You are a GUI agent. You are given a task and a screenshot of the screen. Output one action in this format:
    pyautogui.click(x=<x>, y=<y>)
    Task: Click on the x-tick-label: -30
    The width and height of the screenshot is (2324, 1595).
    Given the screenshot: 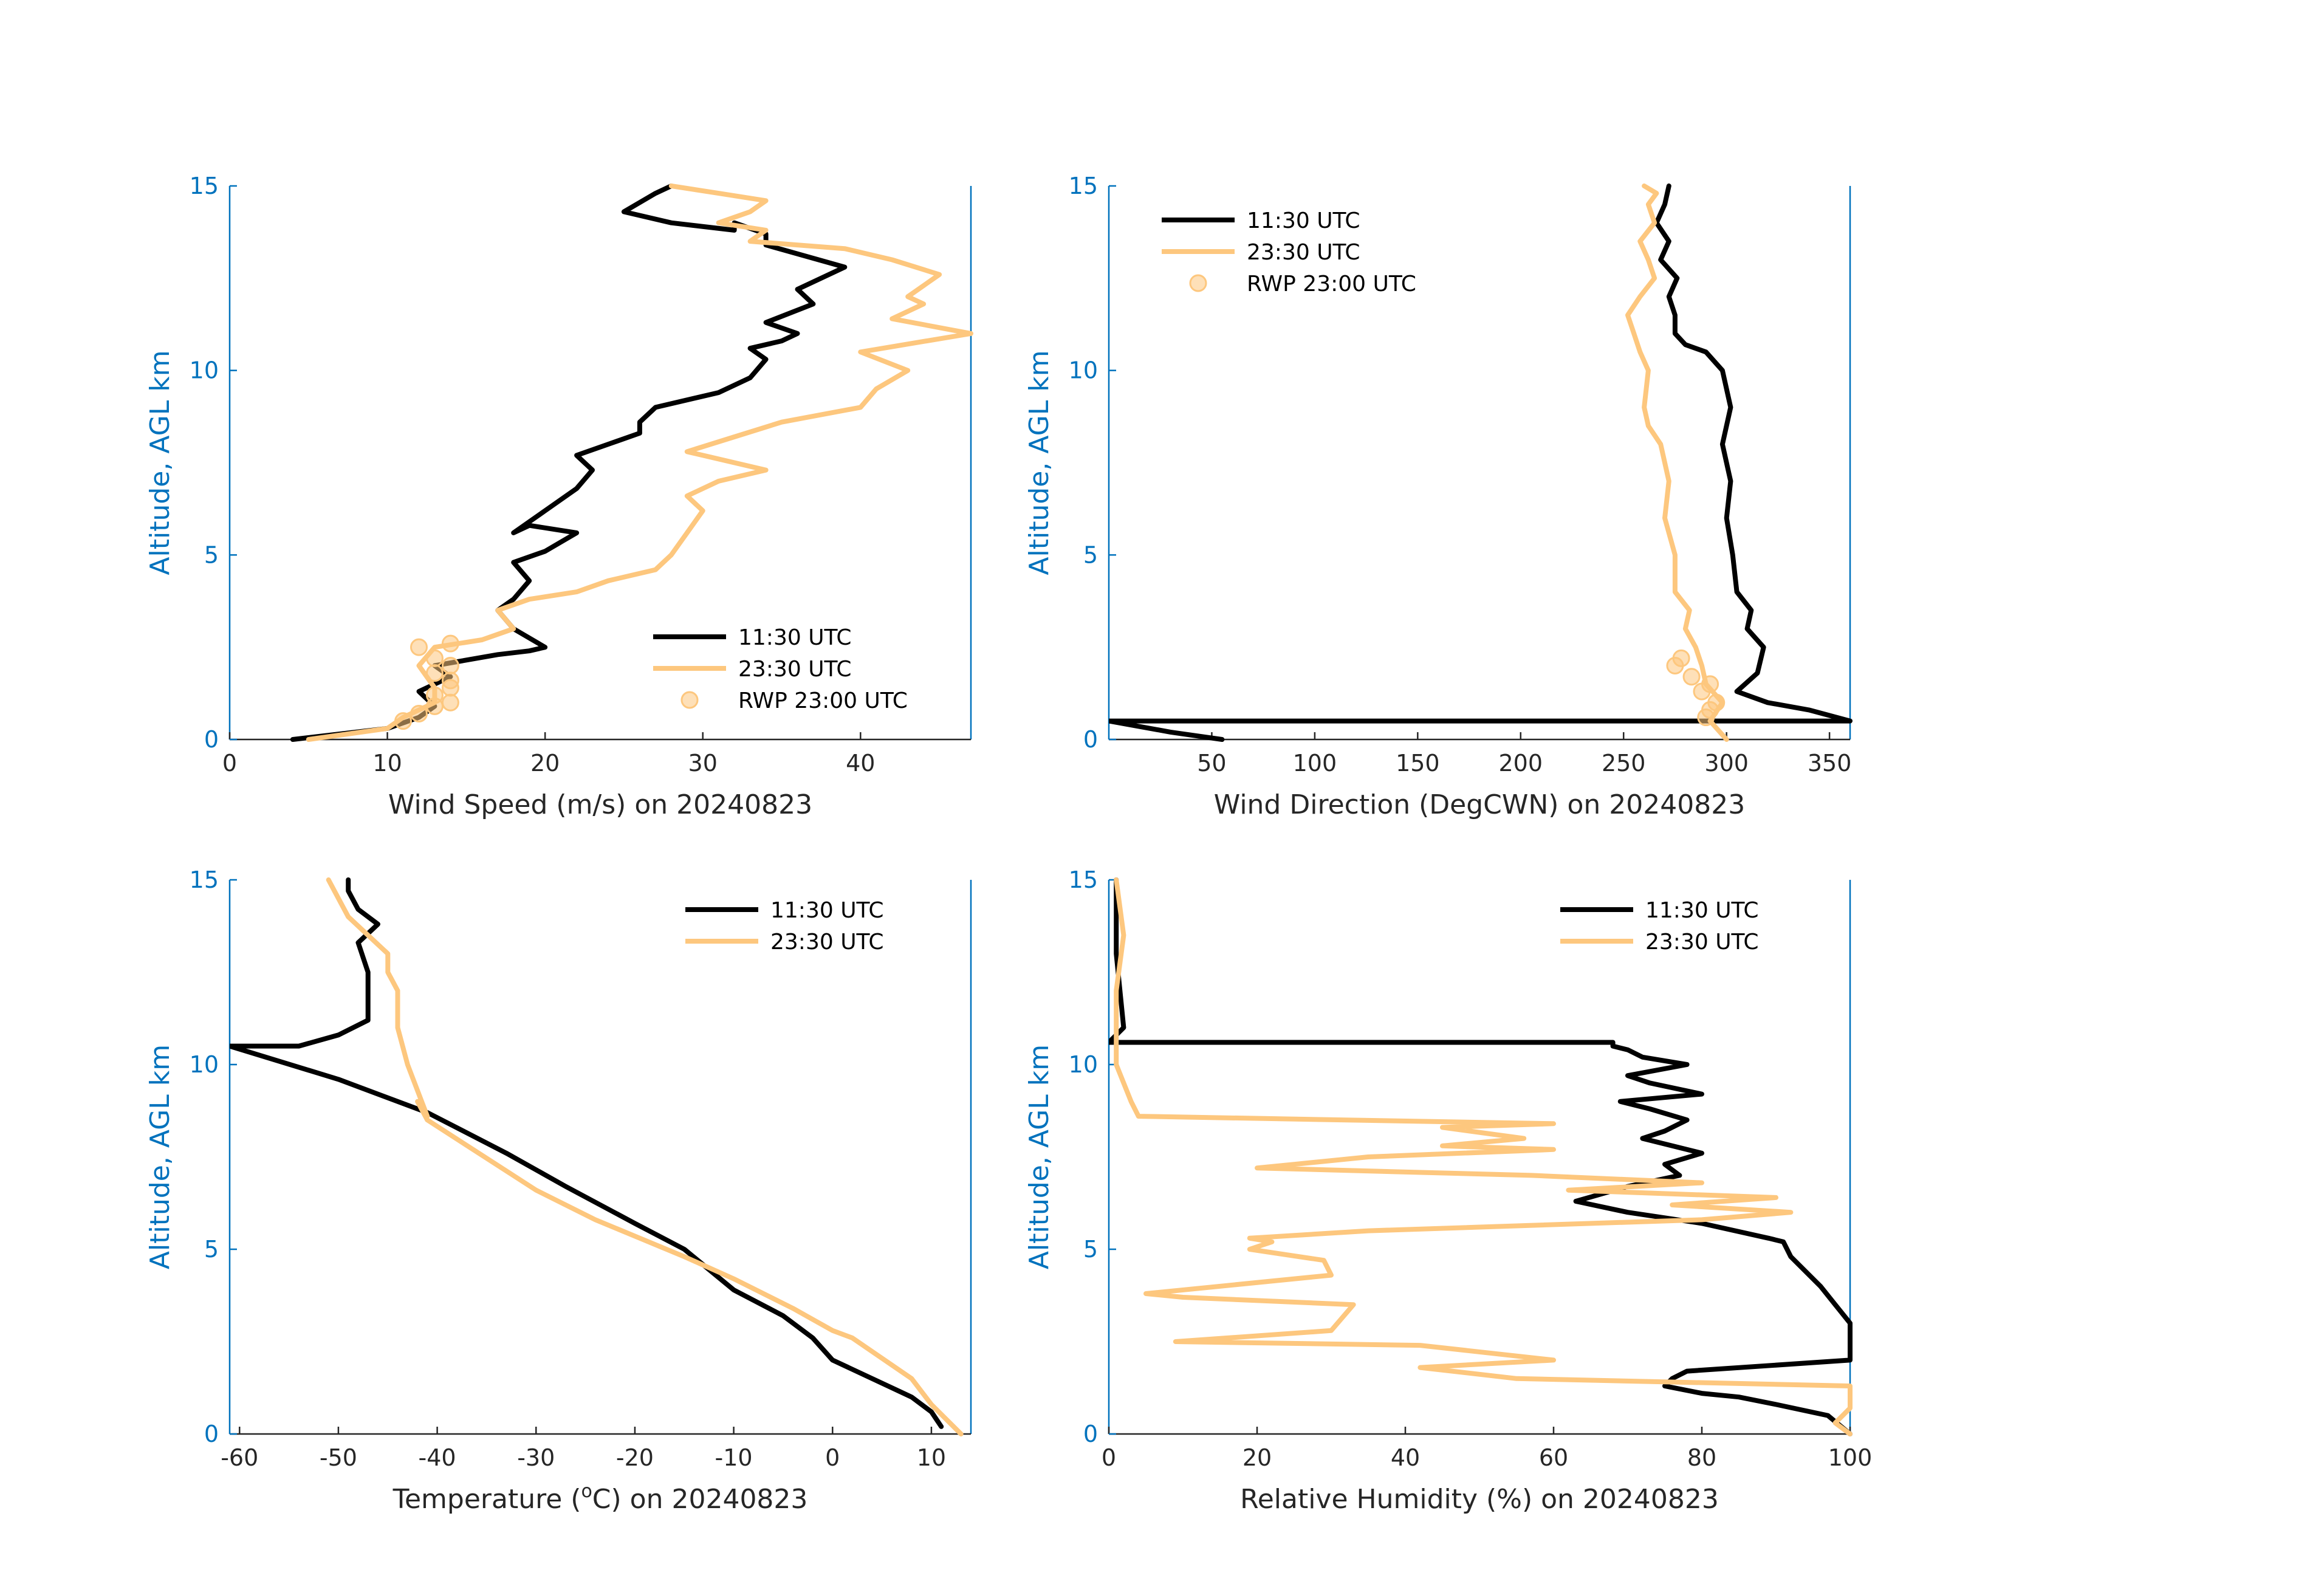 What is the action you would take?
    pyautogui.click(x=536, y=1457)
    